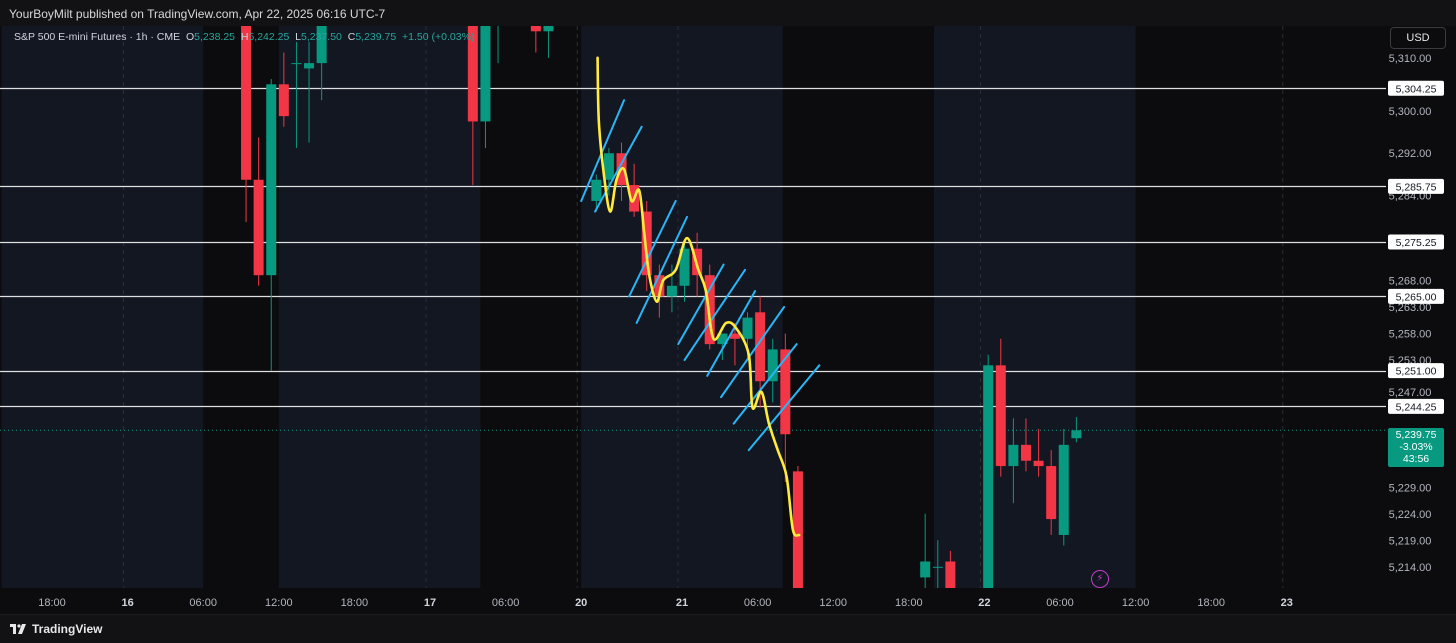 The height and width of the screenshot is (643, 1456). What do you see at coordinates (97, 37) in the screenshot?
I see `symbol-label: S&P 500 E-mini Futures · 1h · CME` at bounding box center [97, 37].